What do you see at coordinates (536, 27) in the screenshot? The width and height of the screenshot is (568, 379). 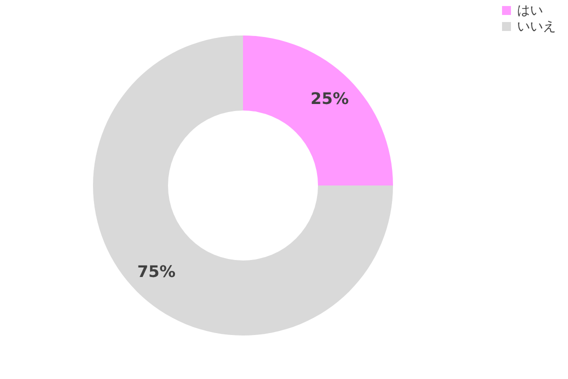 I see `legend-label: いいえ` at bounding box center [536, 27].